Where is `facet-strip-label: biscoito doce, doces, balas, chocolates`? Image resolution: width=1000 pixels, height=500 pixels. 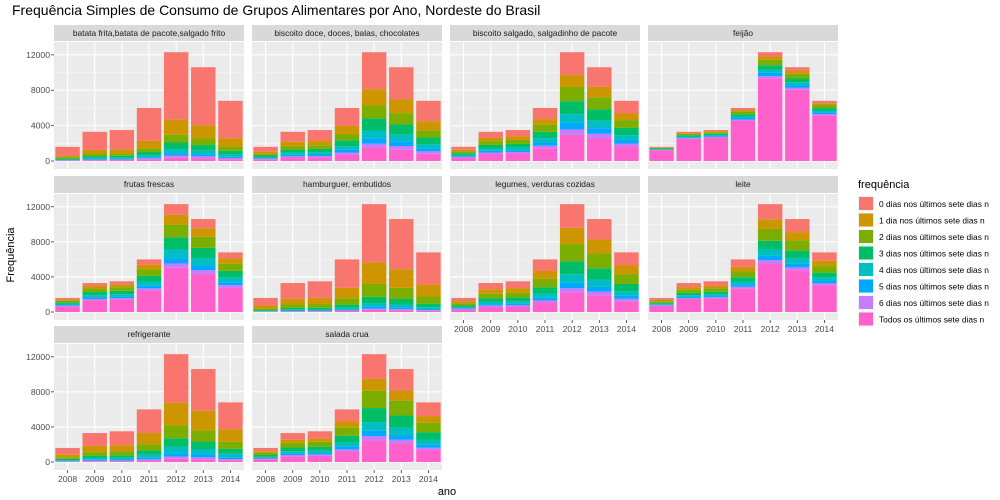
facet-strip-label: biscoito doce, doces, balas, chocolates is located at coordinates (346, 33).